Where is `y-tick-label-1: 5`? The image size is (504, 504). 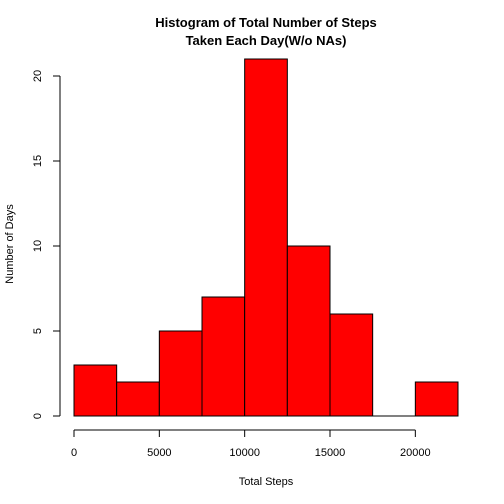 y-tick-label-1: 5 is located at coordinates (38, 331).